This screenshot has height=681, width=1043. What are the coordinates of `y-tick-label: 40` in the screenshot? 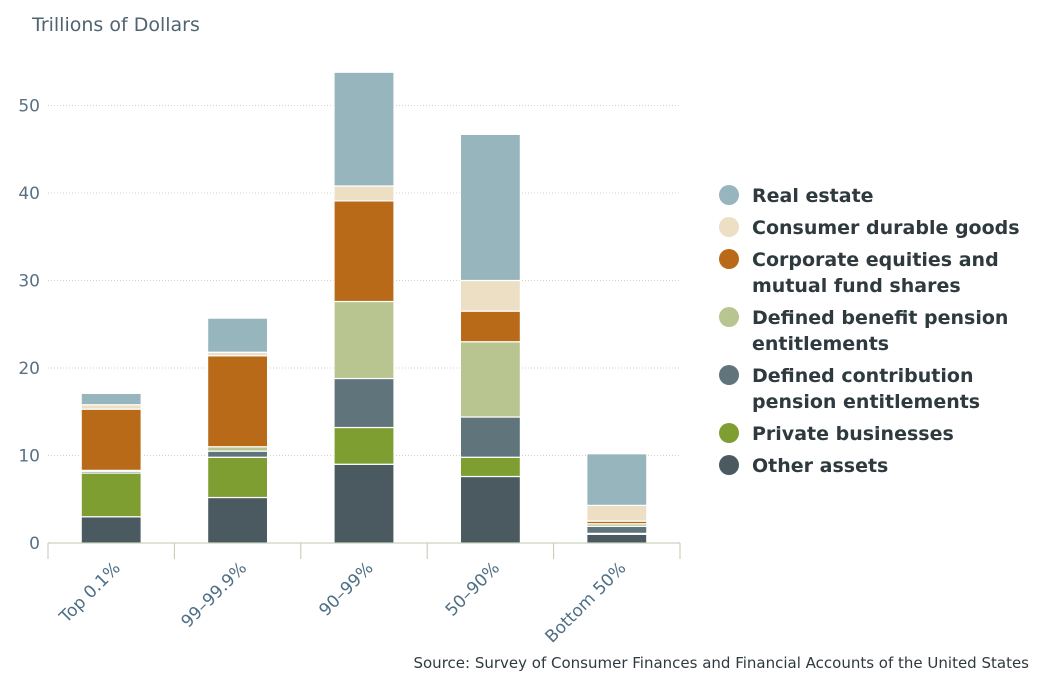 It's located at (29, 194).